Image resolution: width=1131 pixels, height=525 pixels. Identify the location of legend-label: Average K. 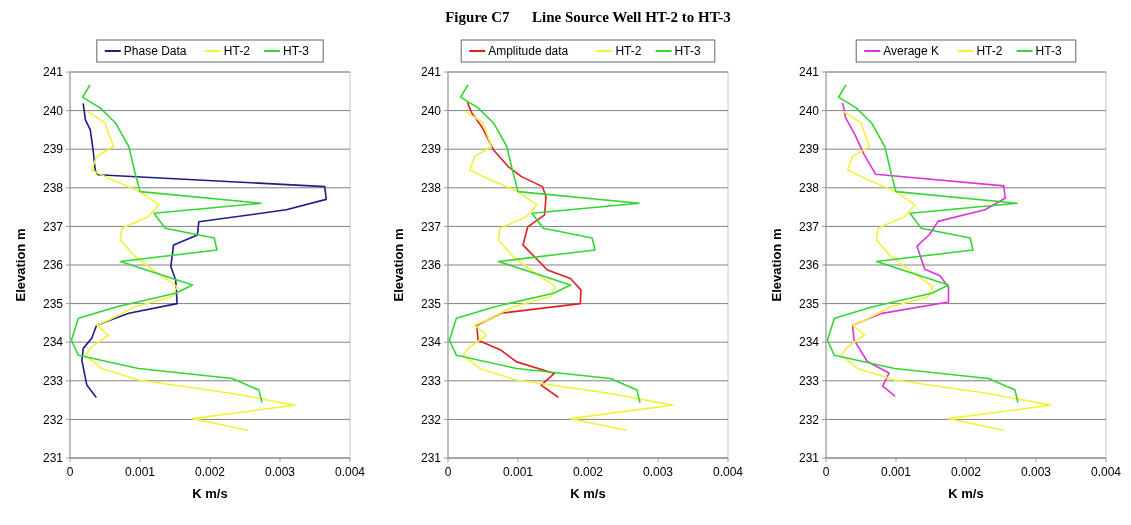
(911, 51).